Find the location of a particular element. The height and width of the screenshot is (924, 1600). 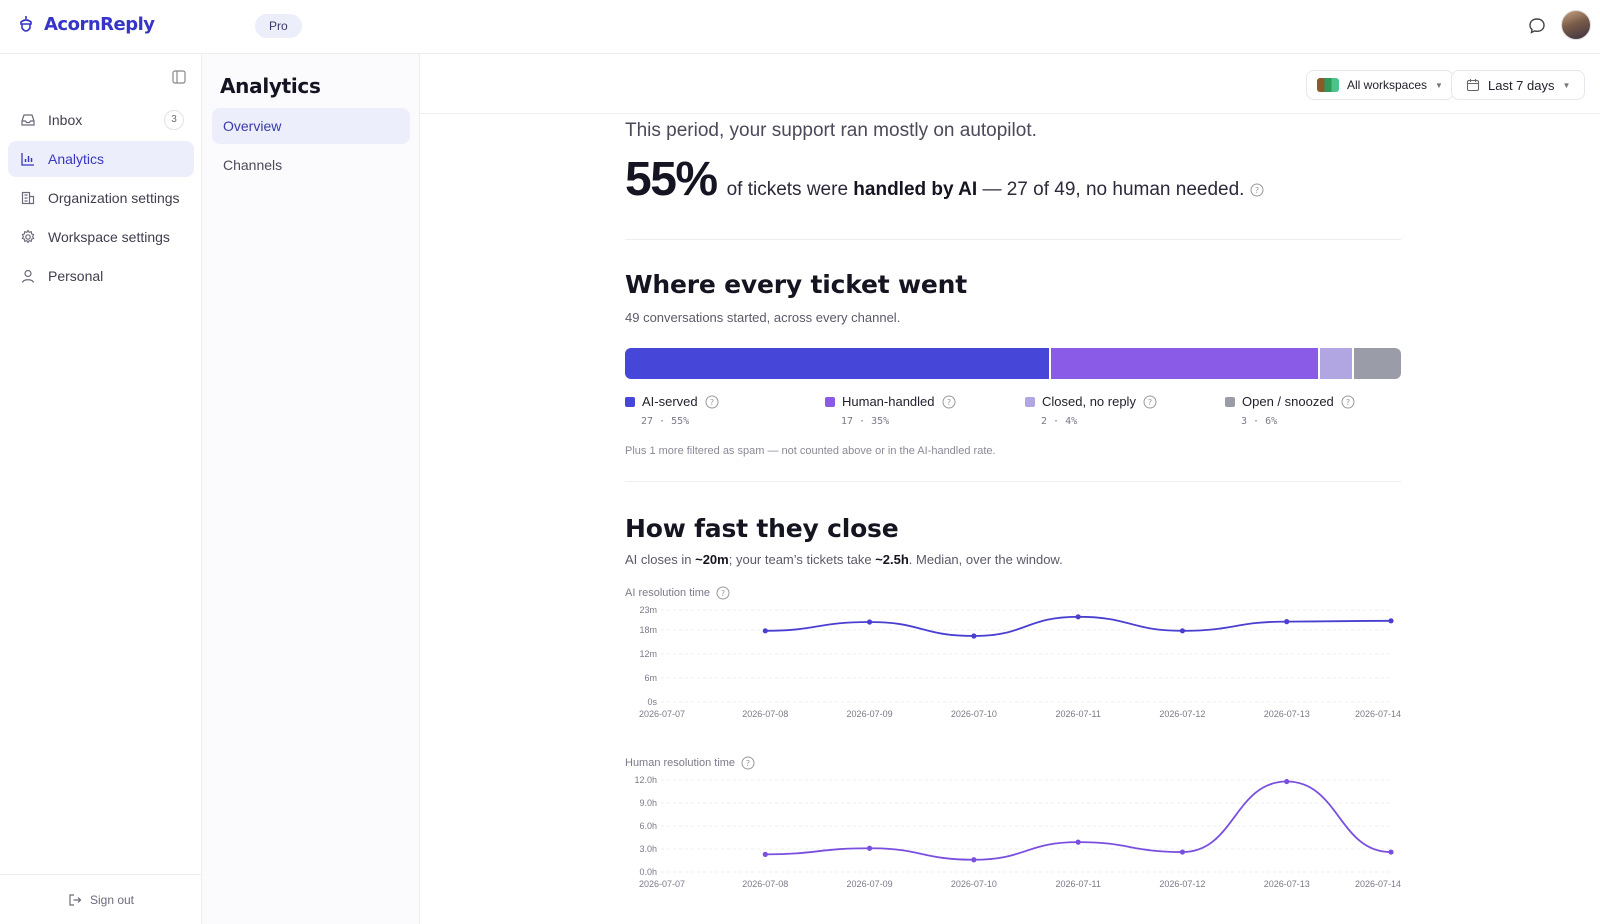

acorn-icon is located at coordinates (26, 23).